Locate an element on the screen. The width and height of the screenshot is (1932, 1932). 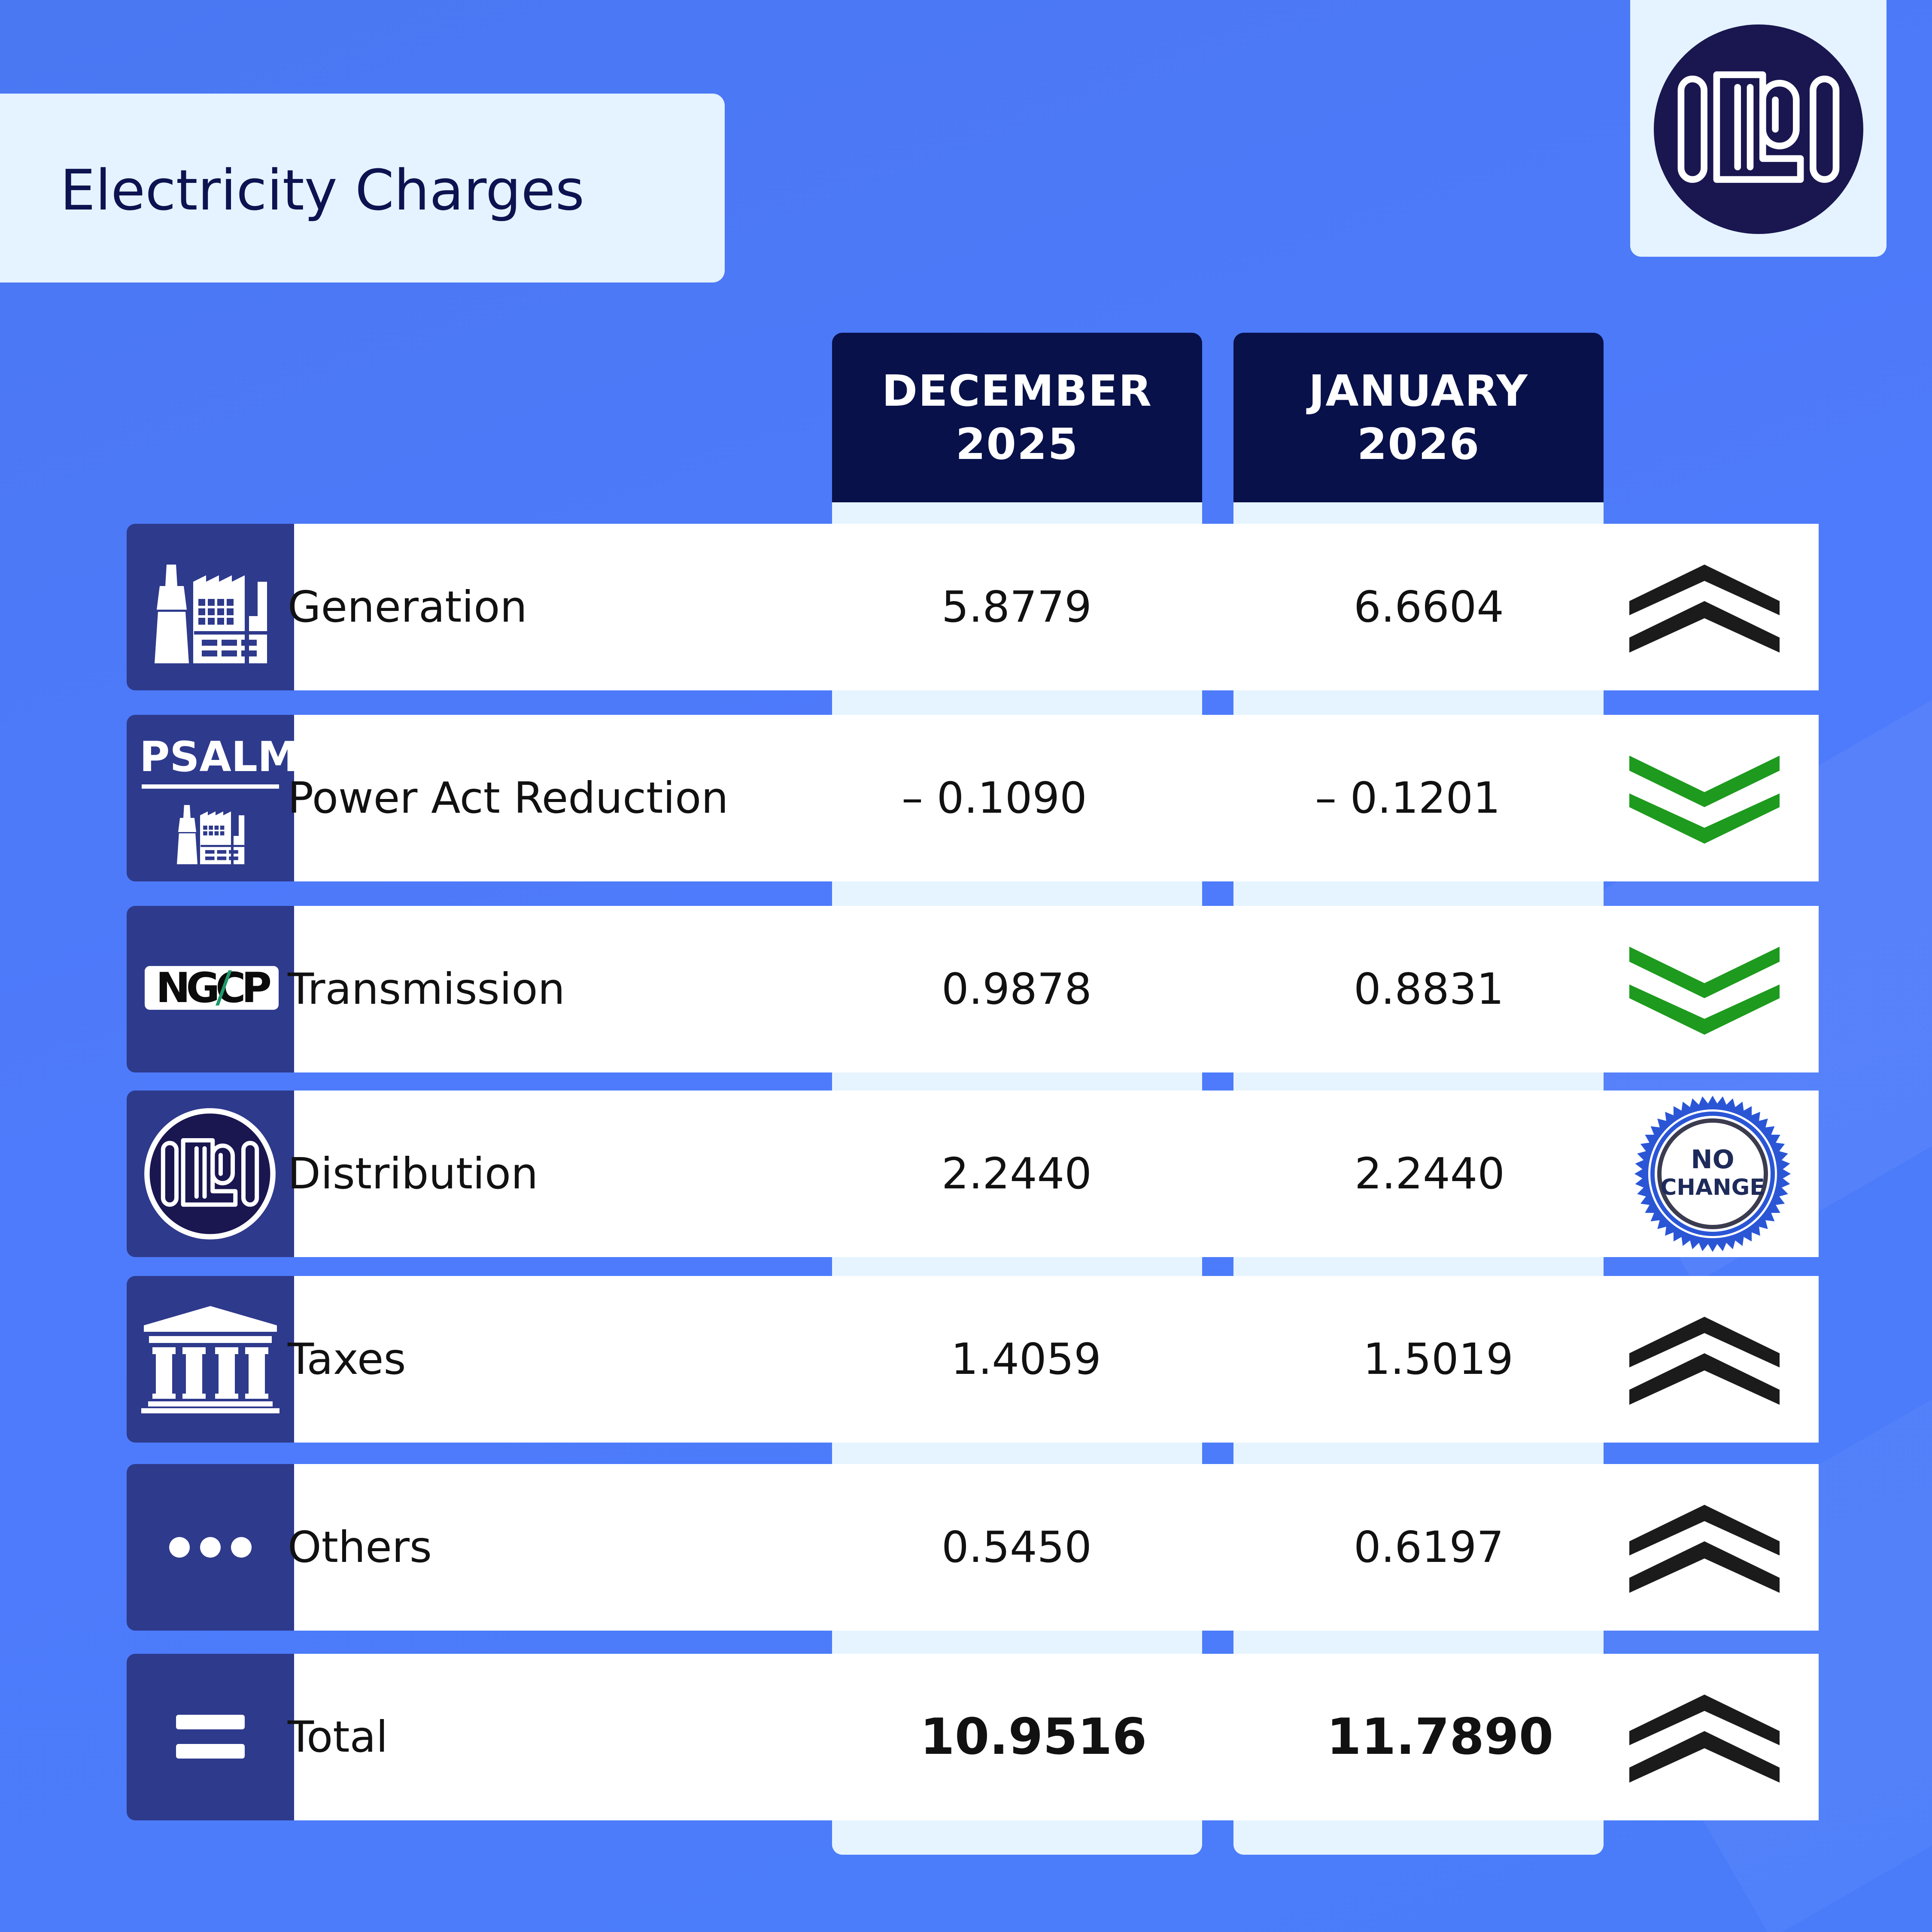
psalm-logo-text: PSALM is located at coordinates (219, 757).